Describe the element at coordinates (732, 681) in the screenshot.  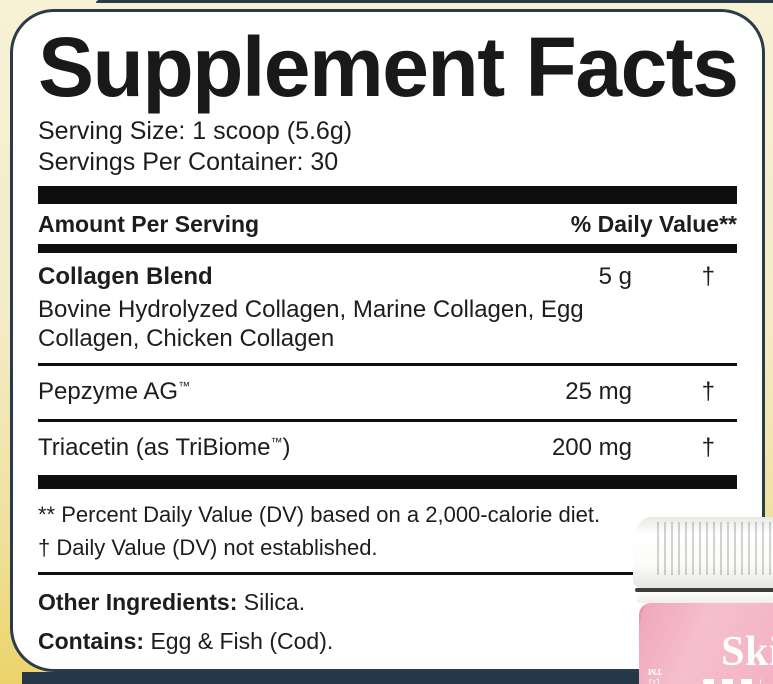
I see `bottle-cropped-text-tops` at that location.